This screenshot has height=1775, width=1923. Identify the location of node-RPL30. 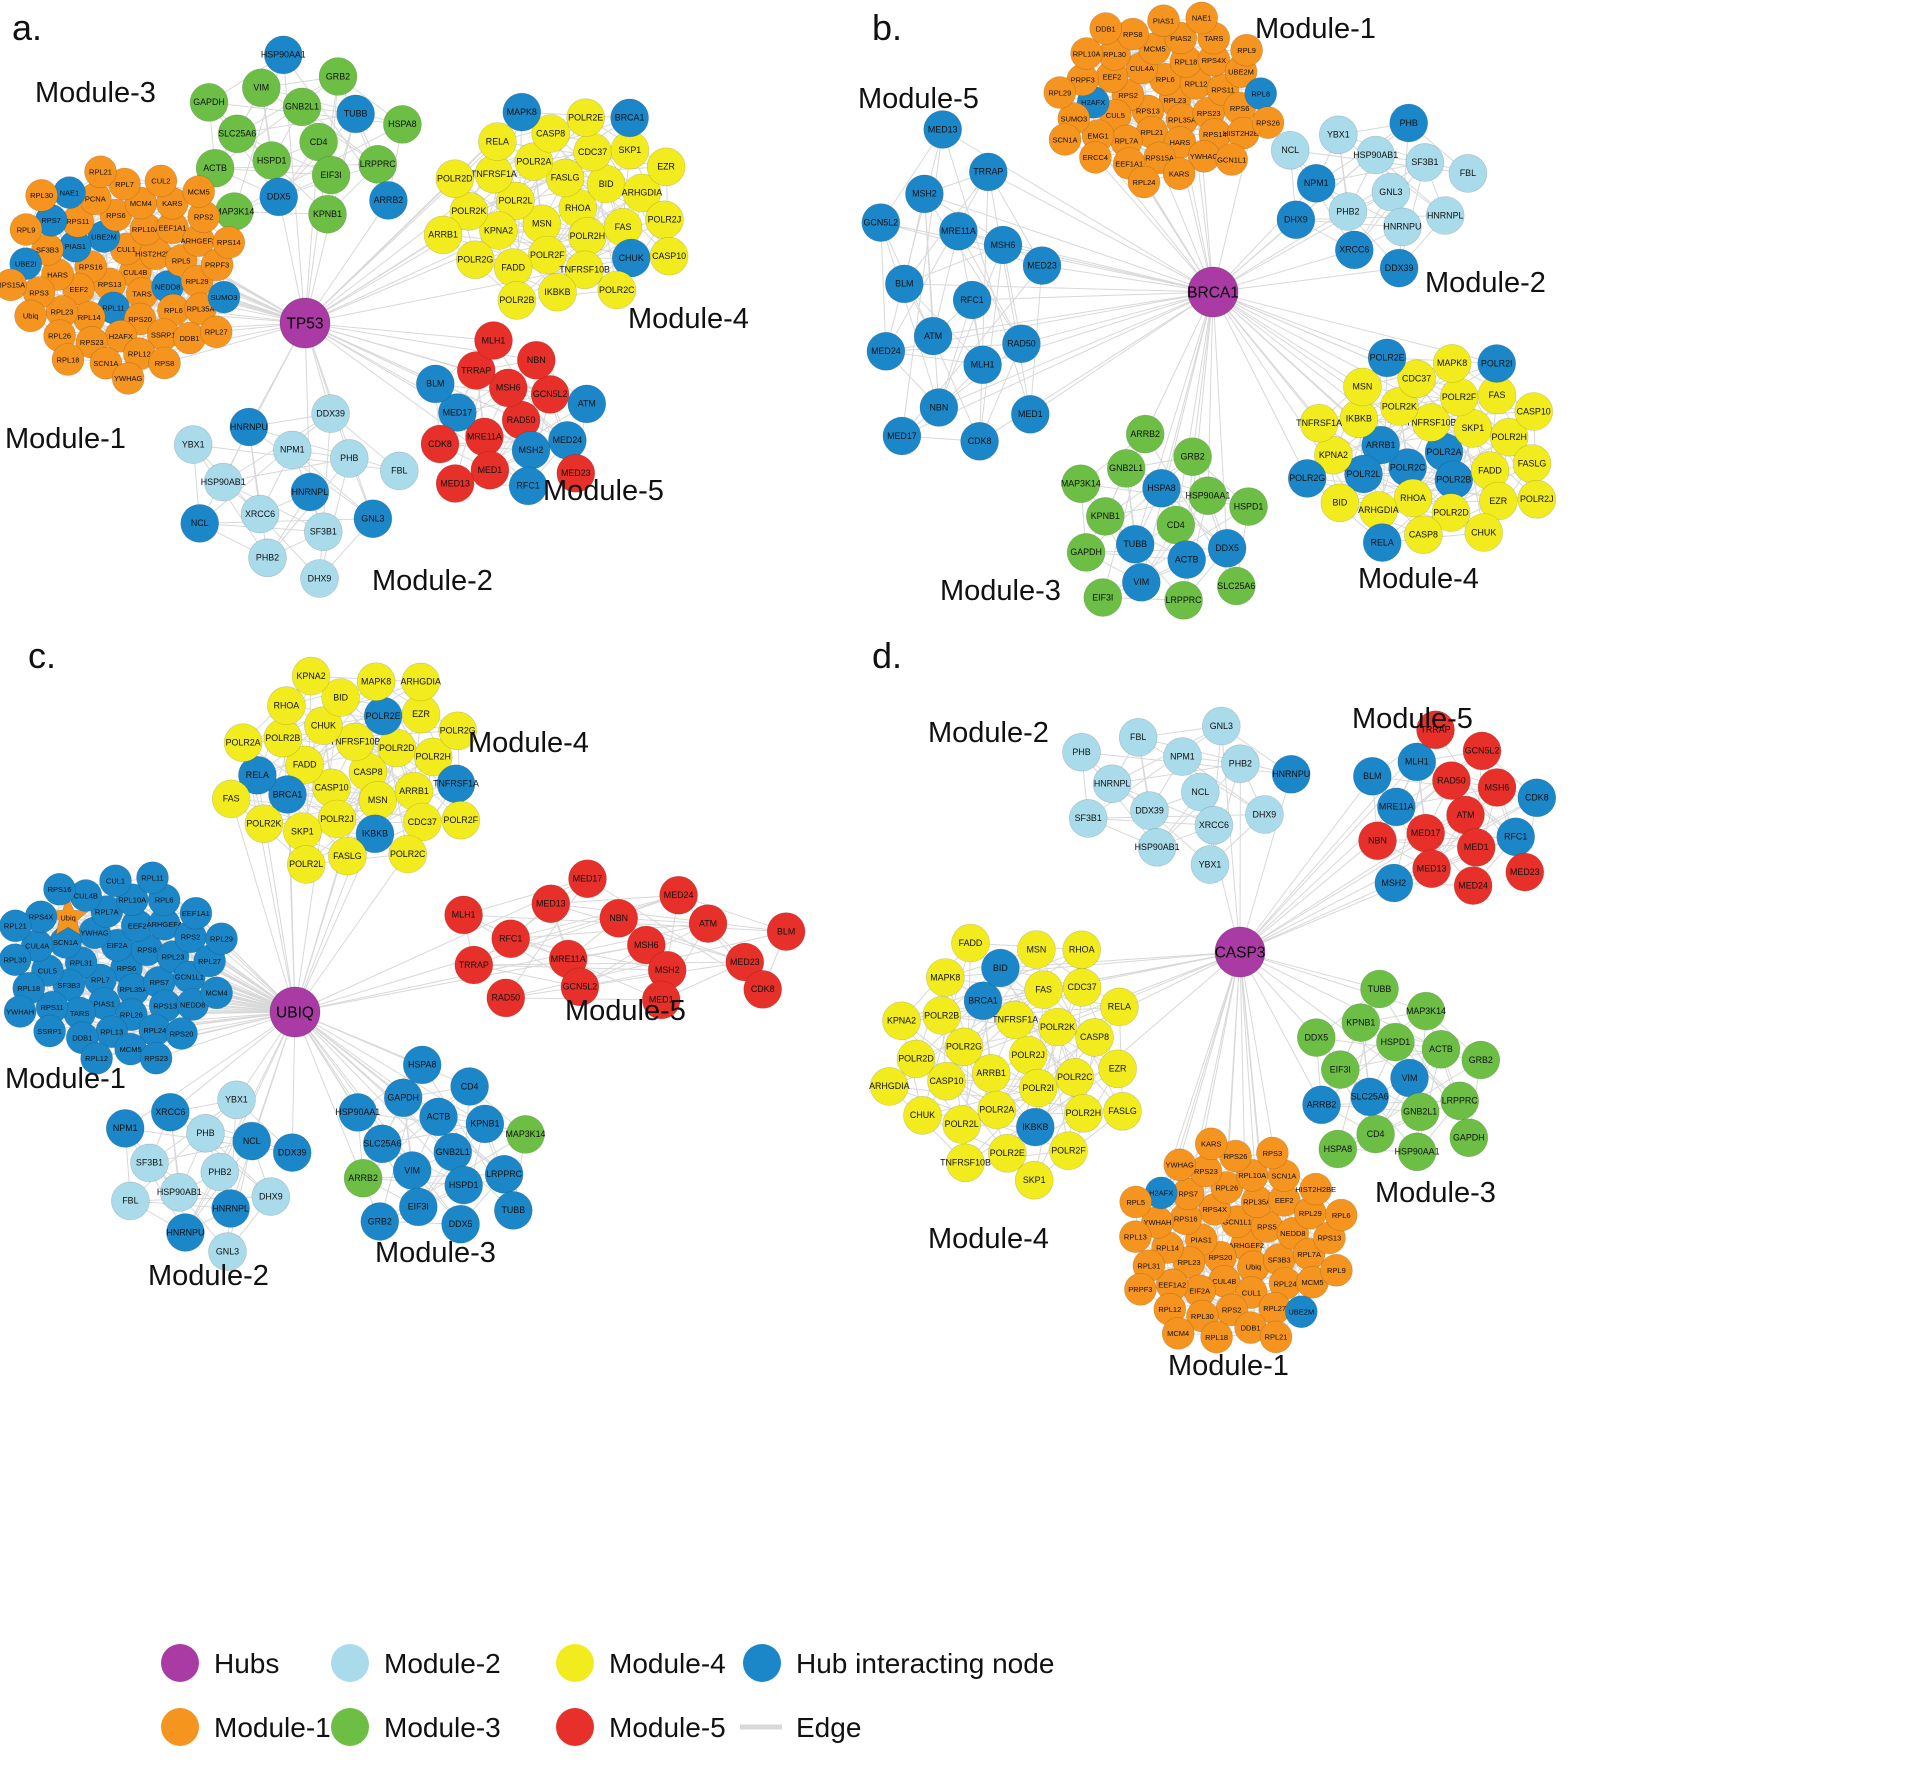
(16, 959).